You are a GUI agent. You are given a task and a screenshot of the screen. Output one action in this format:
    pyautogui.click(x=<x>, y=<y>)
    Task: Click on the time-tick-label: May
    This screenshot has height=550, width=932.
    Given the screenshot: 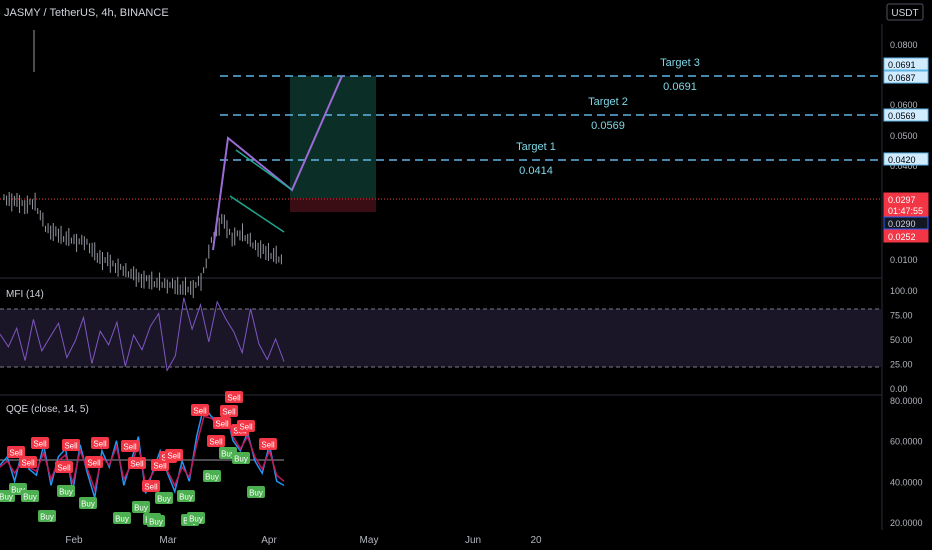 What is the action you would take?
    pyautogui.click(x=369, y=540)
    